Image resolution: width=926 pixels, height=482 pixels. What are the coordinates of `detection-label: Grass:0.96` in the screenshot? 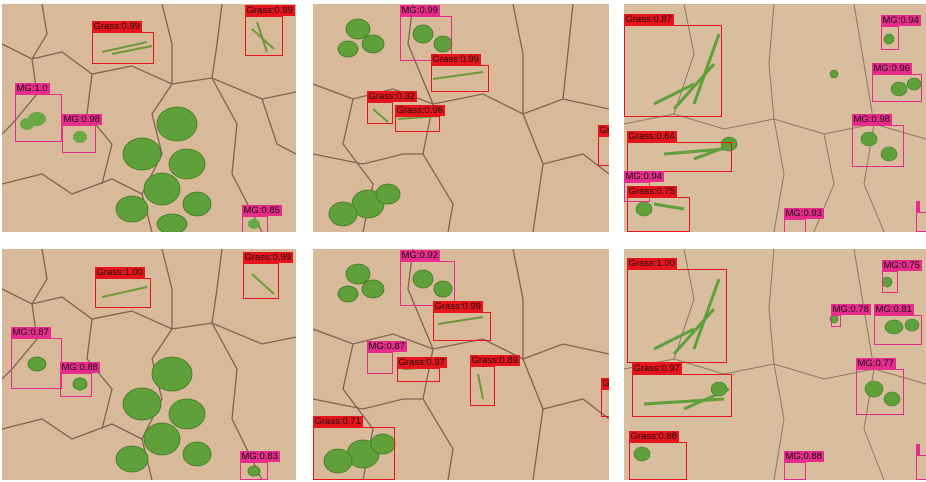 It's located at (419, 110).